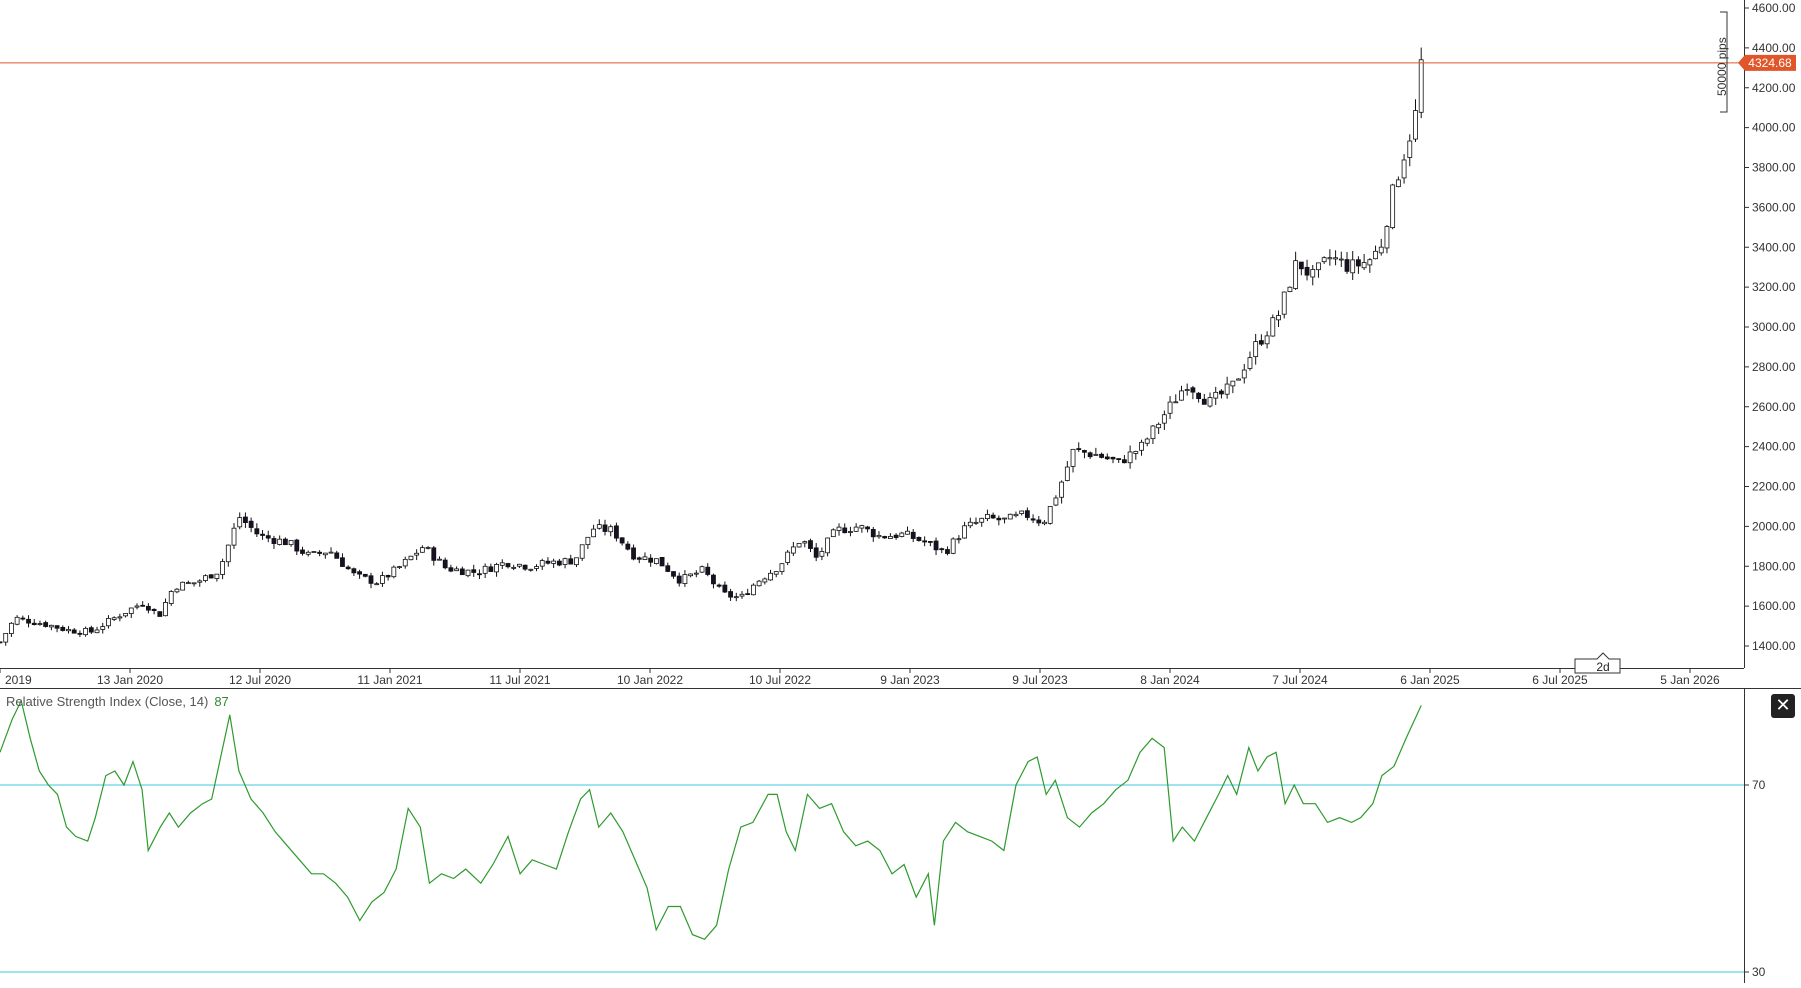 This screenshot has width=1801, height=988. What do you see at coordinates (1602, 667) in the screenshot?
I see `timeframe-label: 2d` at bounding box center [1602, 667].